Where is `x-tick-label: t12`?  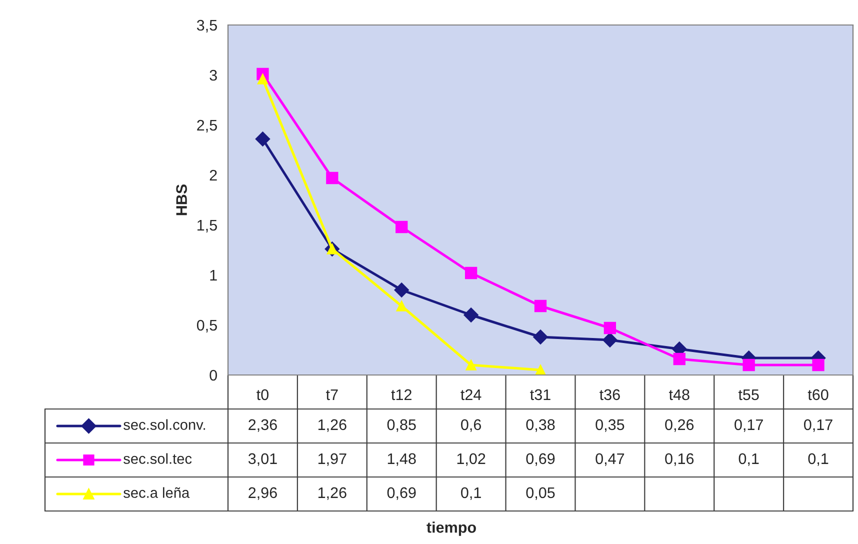
x-tick-label: t12 is located at coordinates (401, 394).